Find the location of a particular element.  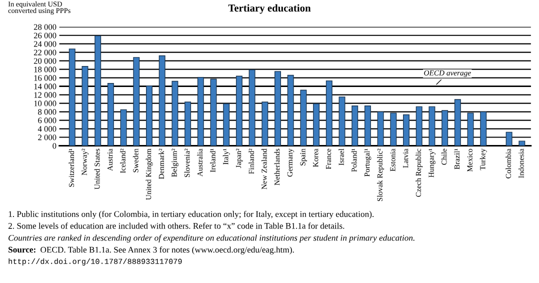

y-tick-label: 24 000 is located at coordinates (45, 44).